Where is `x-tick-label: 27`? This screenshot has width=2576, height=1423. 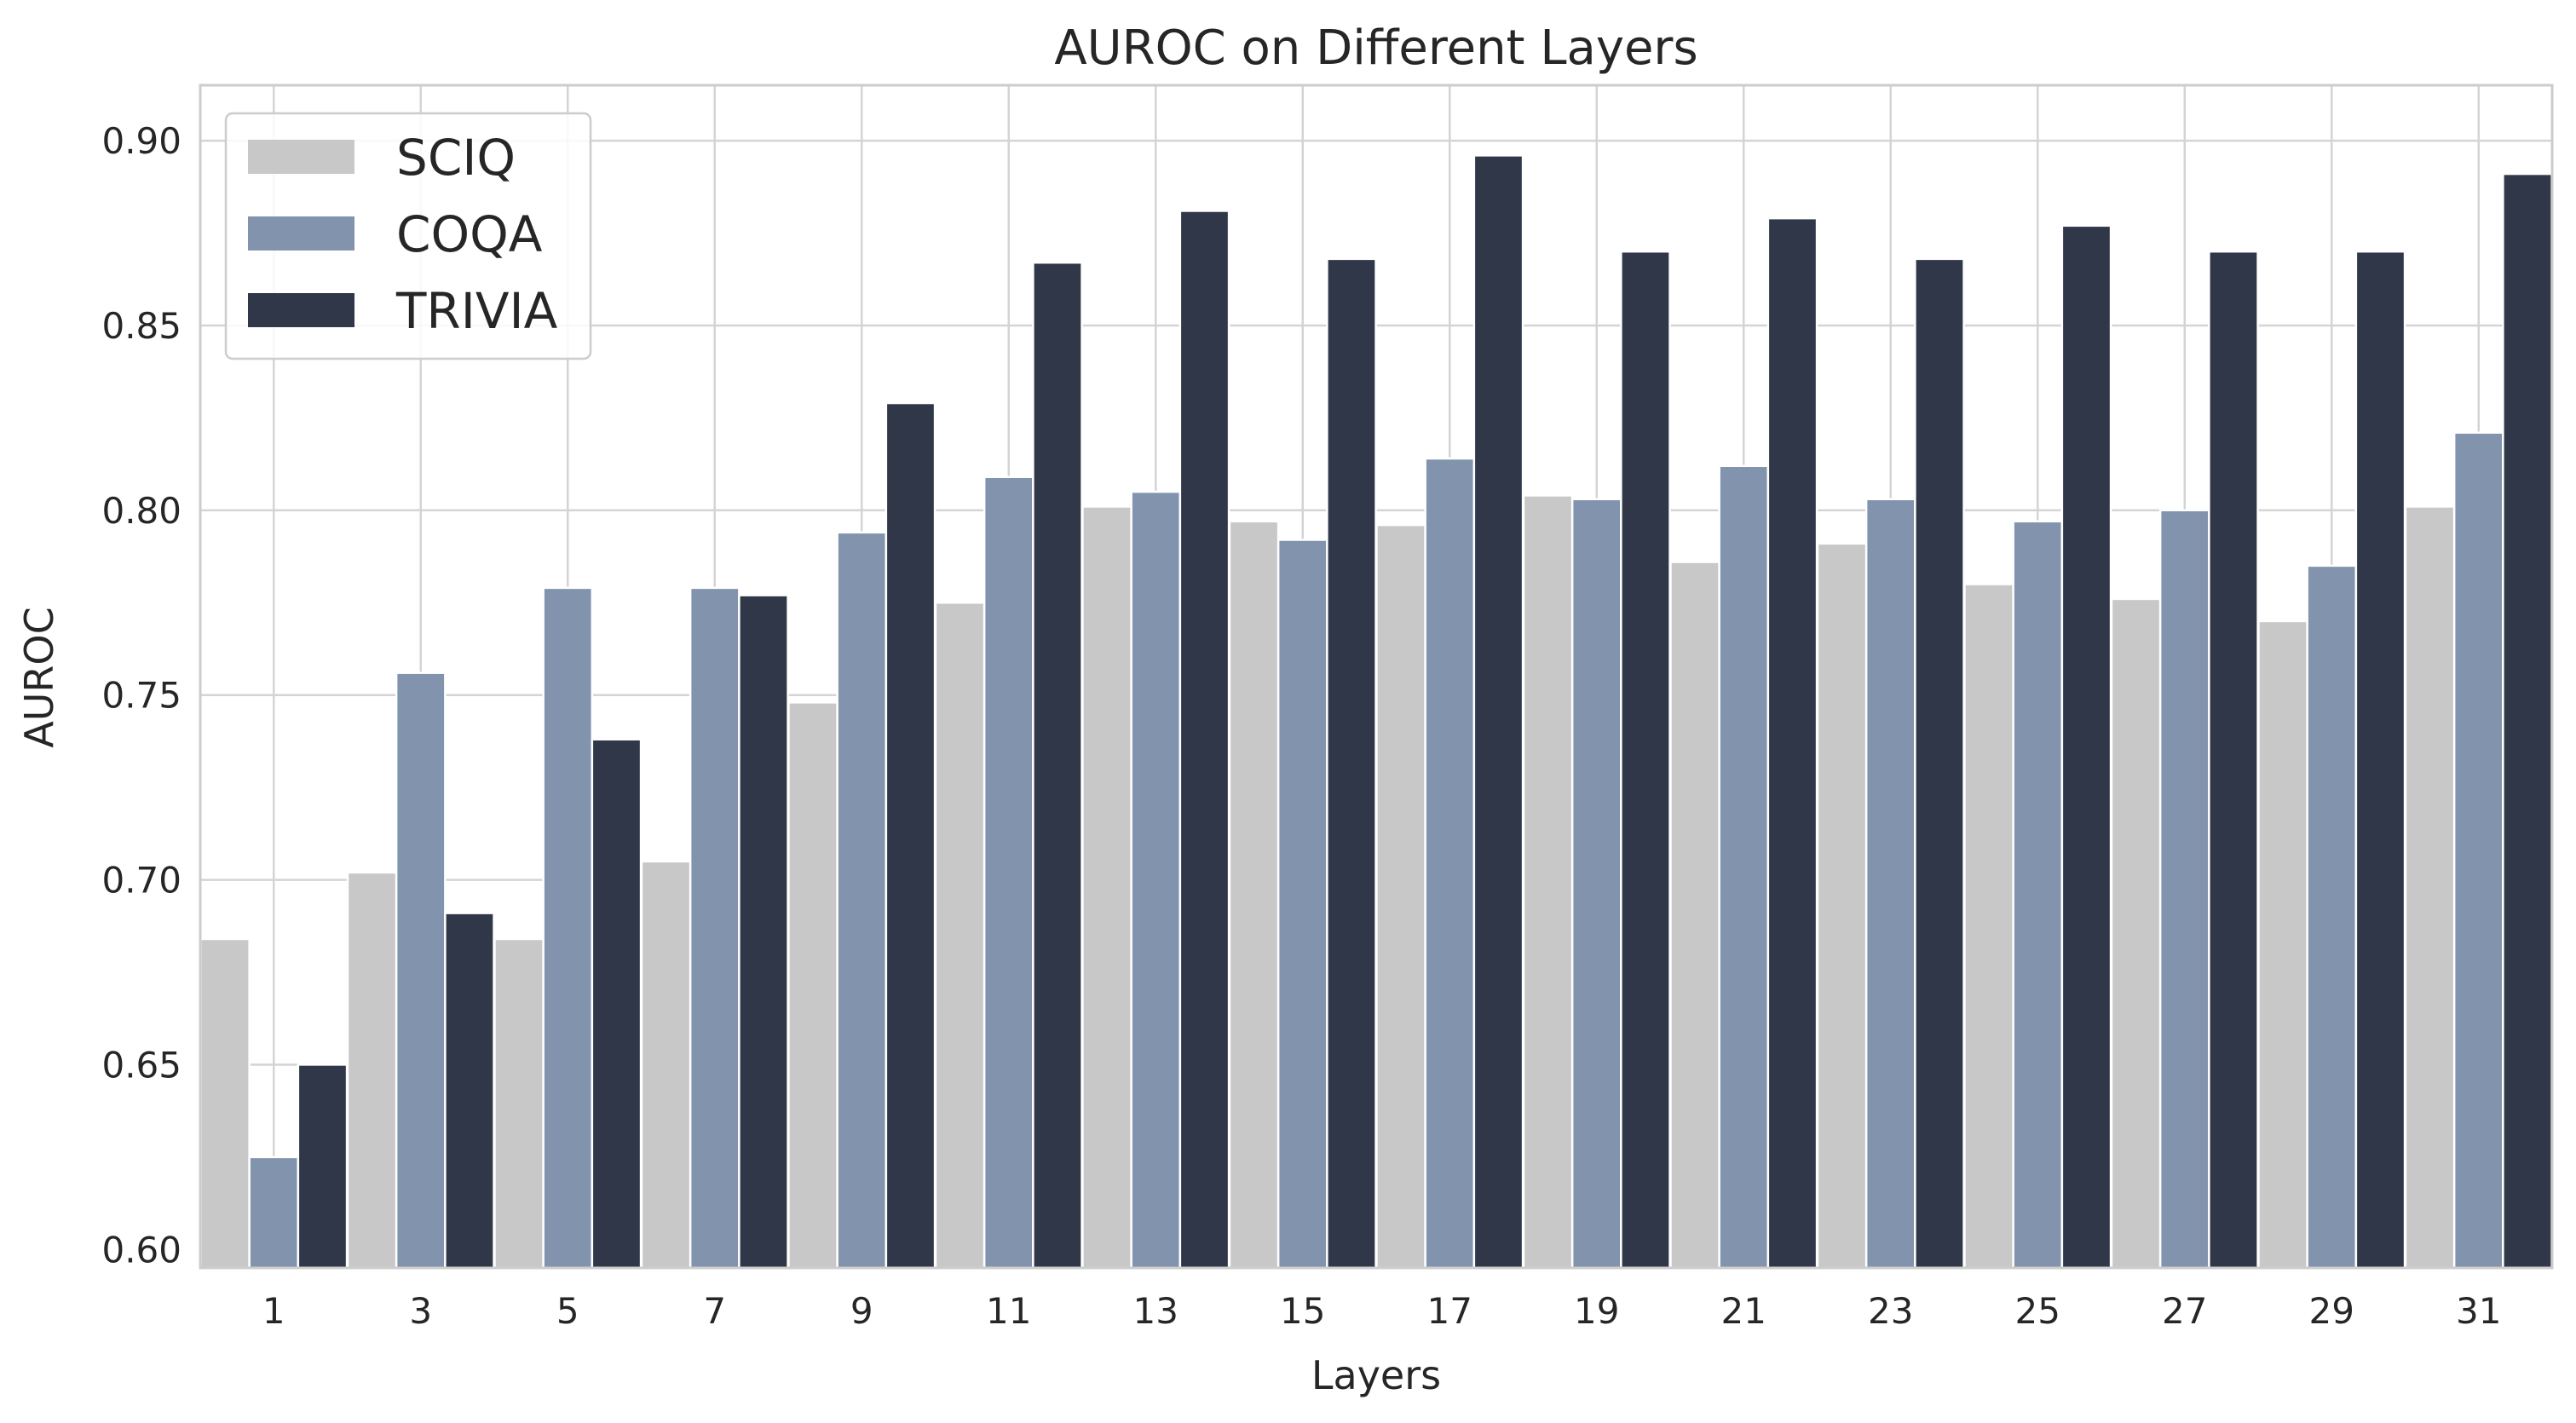
x-tick-label: 27 is located at coordinates (2184, 1311).